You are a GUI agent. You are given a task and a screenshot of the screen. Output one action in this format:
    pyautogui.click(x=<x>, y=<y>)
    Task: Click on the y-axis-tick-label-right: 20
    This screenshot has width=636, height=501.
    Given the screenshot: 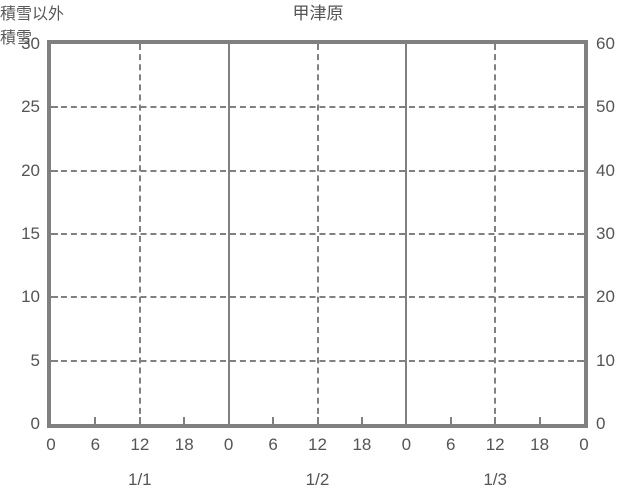 What is the action you would take?
    pyautogui.click(x=605, y=297)
    